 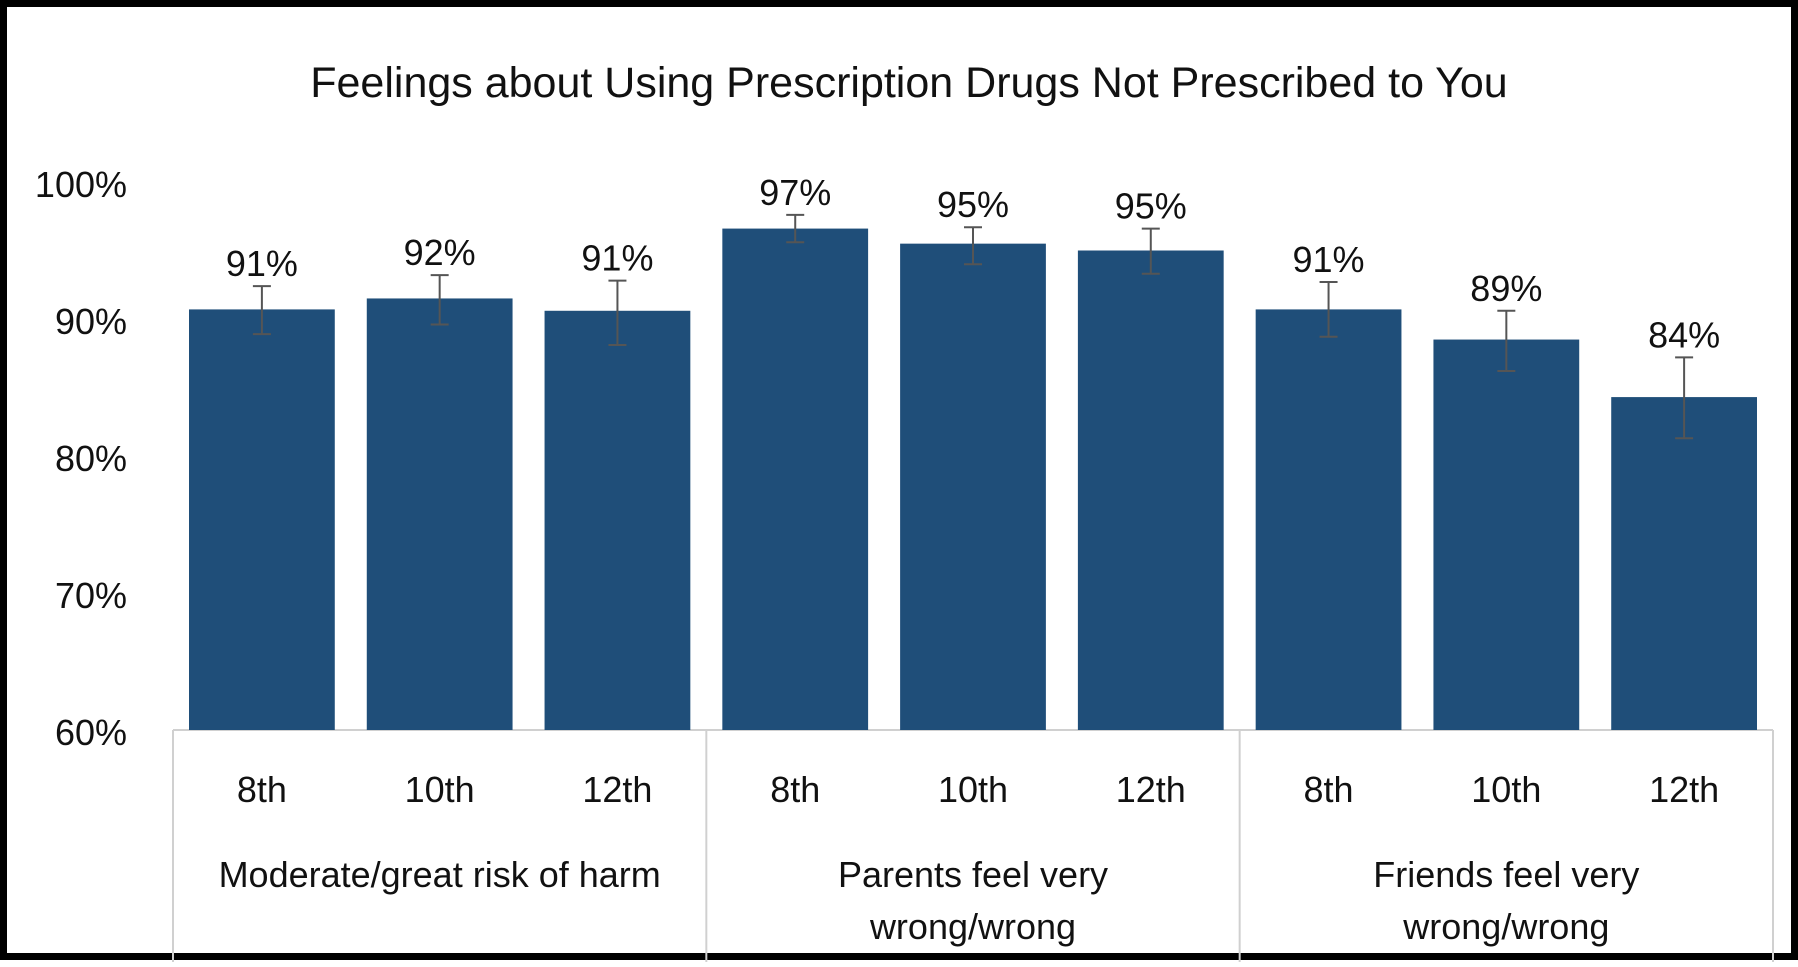 I want to click on y-tick-label: 60%, so click(x=91, y=732).